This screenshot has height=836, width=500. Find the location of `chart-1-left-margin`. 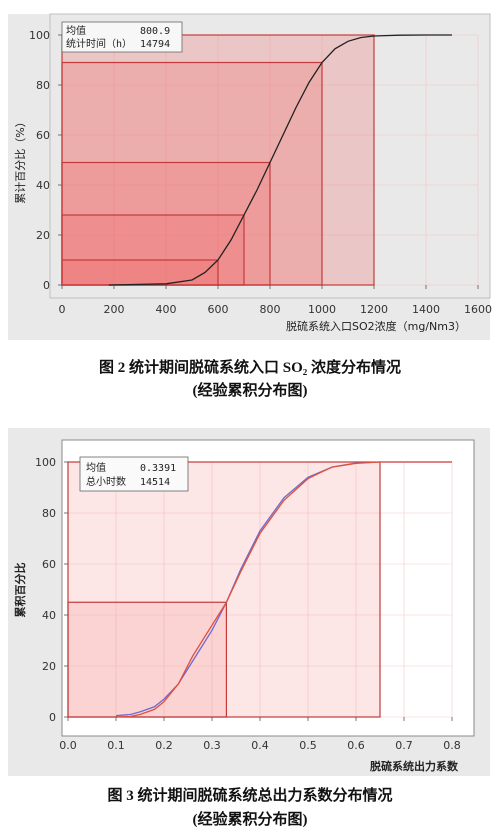

chart-1-left-margin is located at coordinates (29, 177).